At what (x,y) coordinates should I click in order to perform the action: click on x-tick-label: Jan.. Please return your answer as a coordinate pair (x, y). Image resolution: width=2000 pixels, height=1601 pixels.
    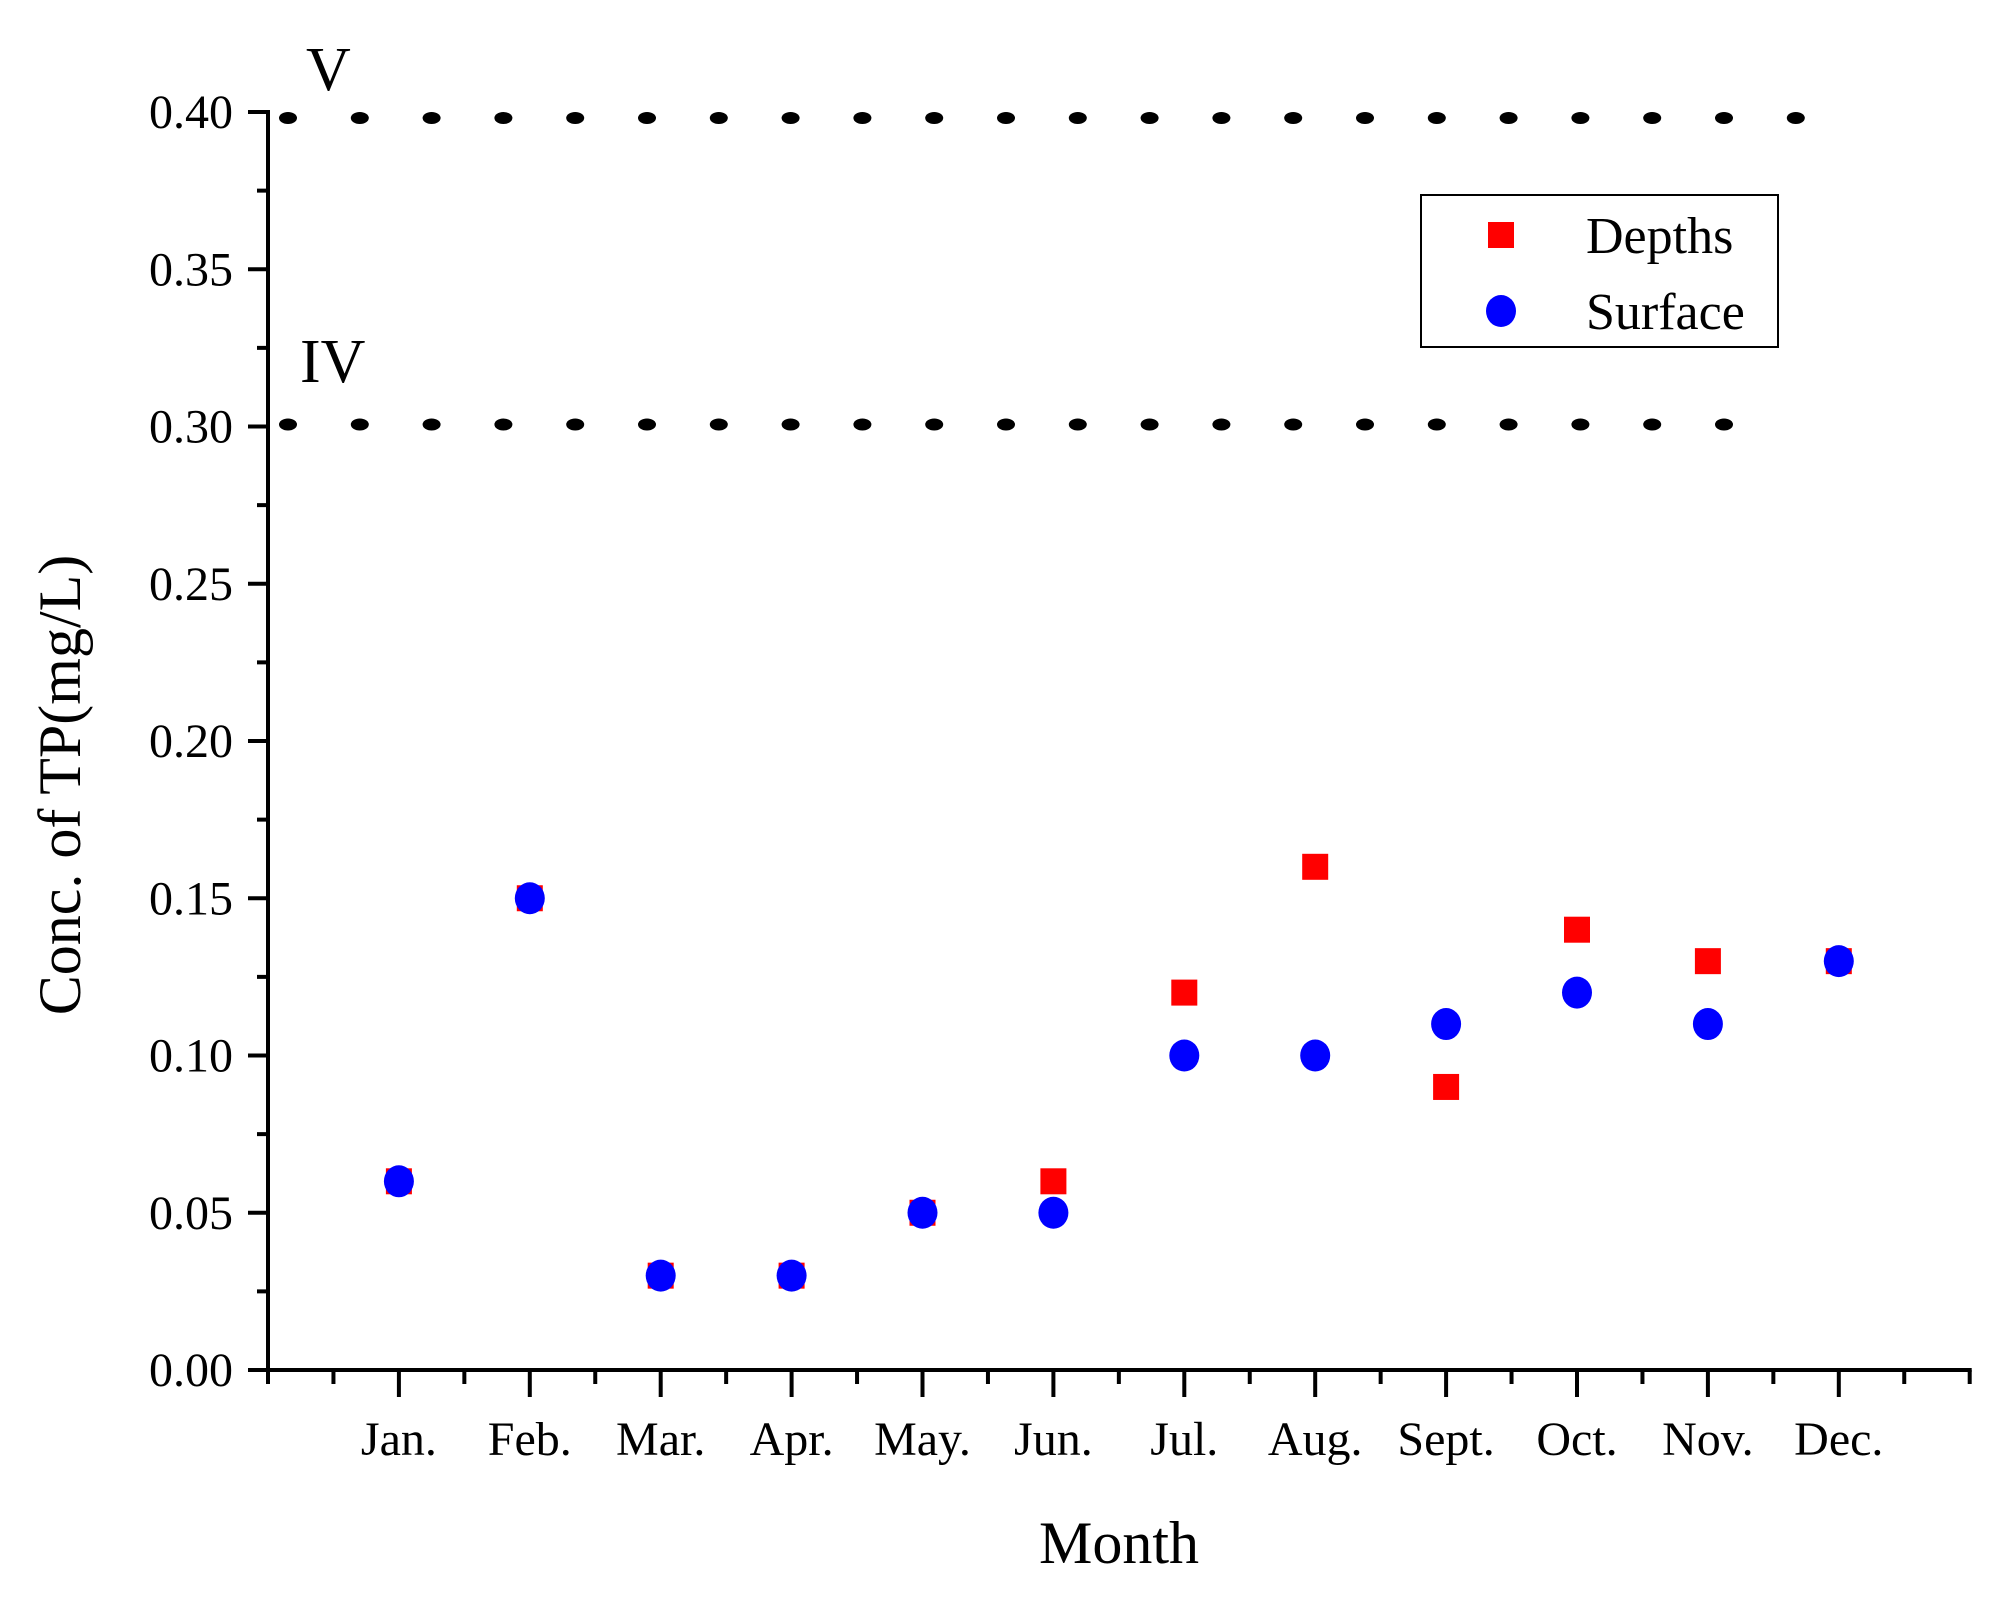
    Looking at the image, I should click on (399, 1439).